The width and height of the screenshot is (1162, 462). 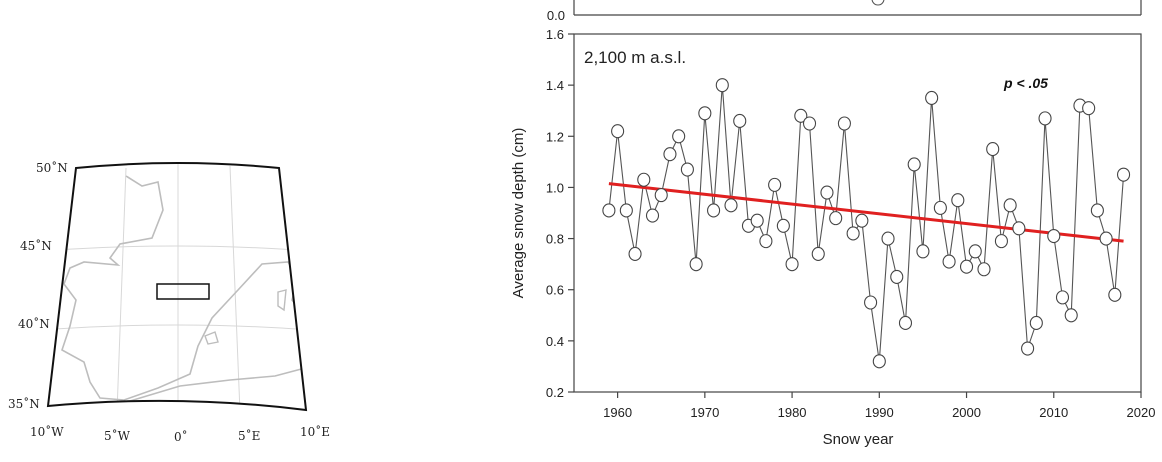 What do you see at coordinates (560, 213) in the screenshot?
I see `y-ticks: 0.2 0.4 0.6 0.8 1.0 1.2 1.4 1.6` at bounding box center [560, 213].